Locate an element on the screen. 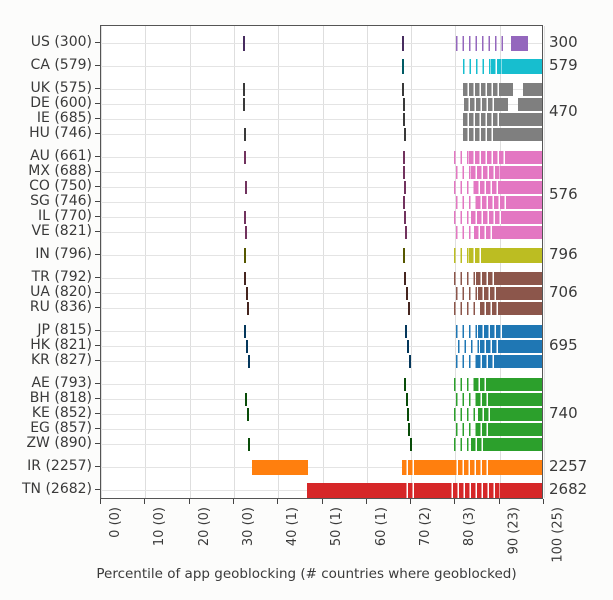 This screenshot has width=613, height=600. country-row-ae is located at coordinates (321, 384).